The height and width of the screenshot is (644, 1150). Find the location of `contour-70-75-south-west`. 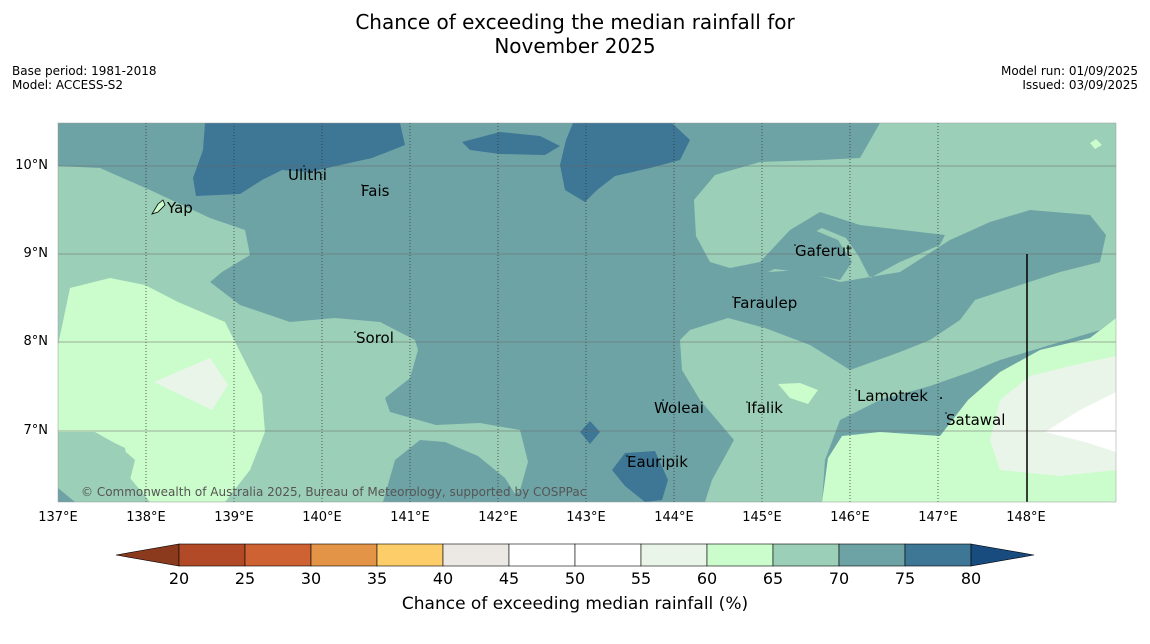

contour-70-75-south-west is located at coordinates (451, 471).